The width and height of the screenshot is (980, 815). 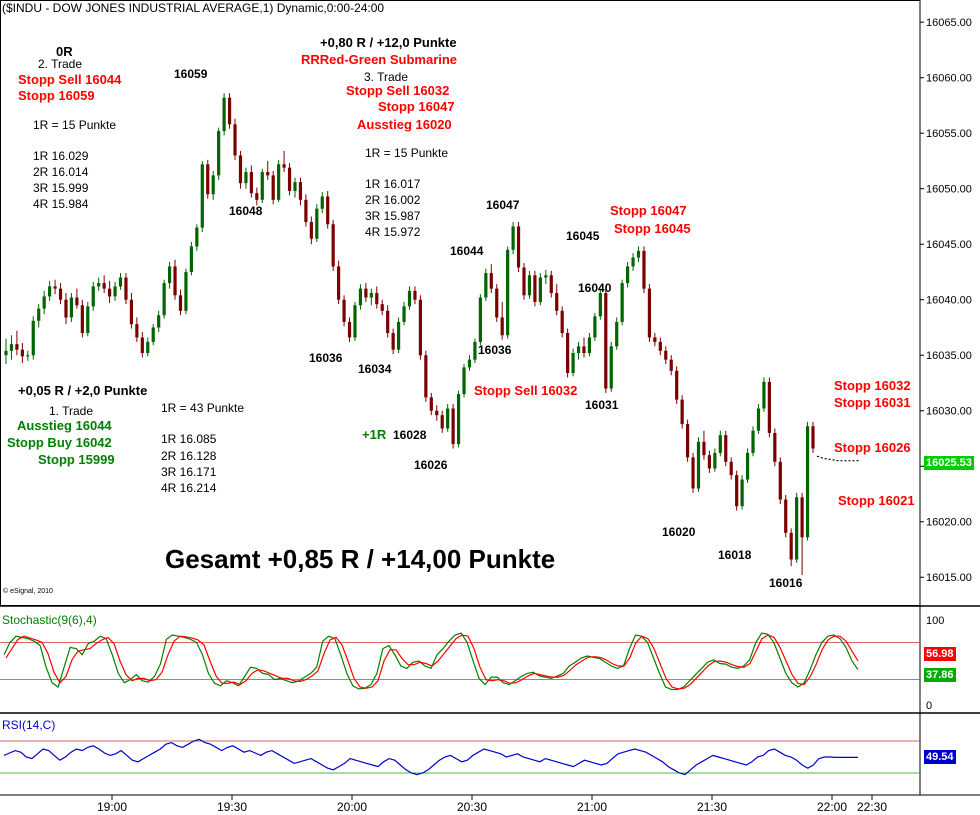 What do you see at coordinates (393, 184) in the screenshot?
I see `trade3-level: 1R 16.017` at bounding box center [393, 184].